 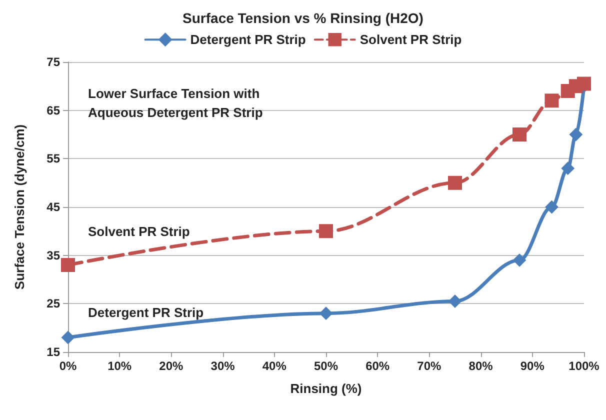 What do you see at coordinates (68, 366) in the screenshot?
I see `x-tick-label: 0%` at bounding box center [68, 366].